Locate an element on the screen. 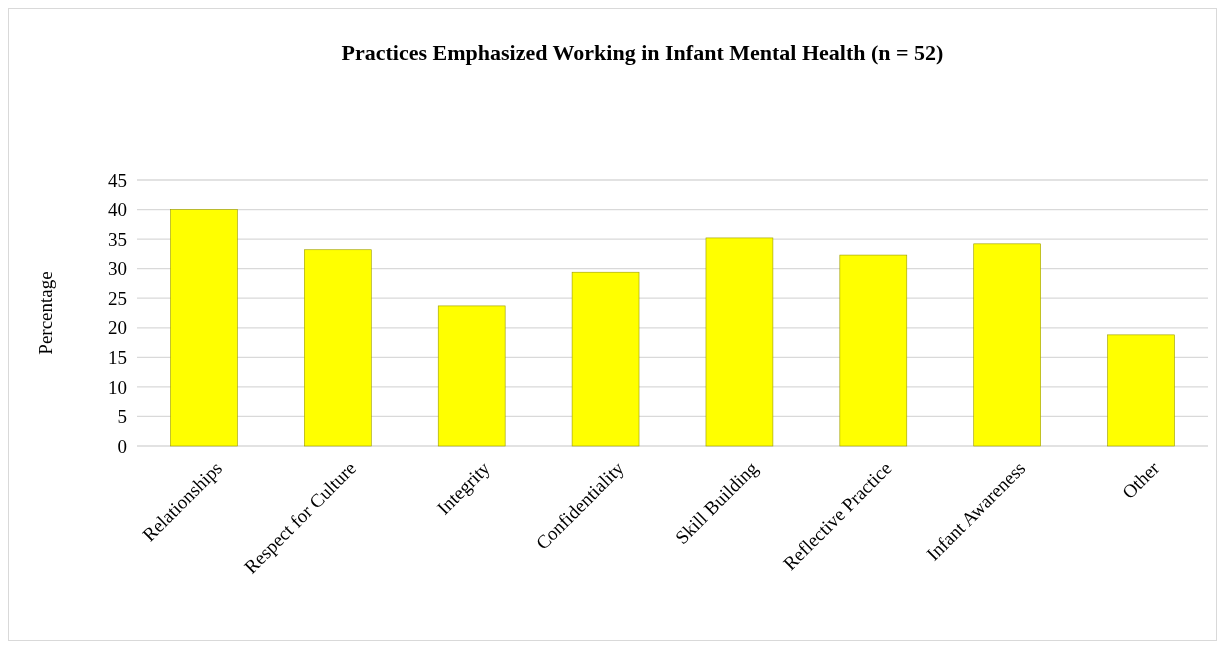 The image size is (1225, 649). y-tick-label: 40 is located at coordinates (117, 210).